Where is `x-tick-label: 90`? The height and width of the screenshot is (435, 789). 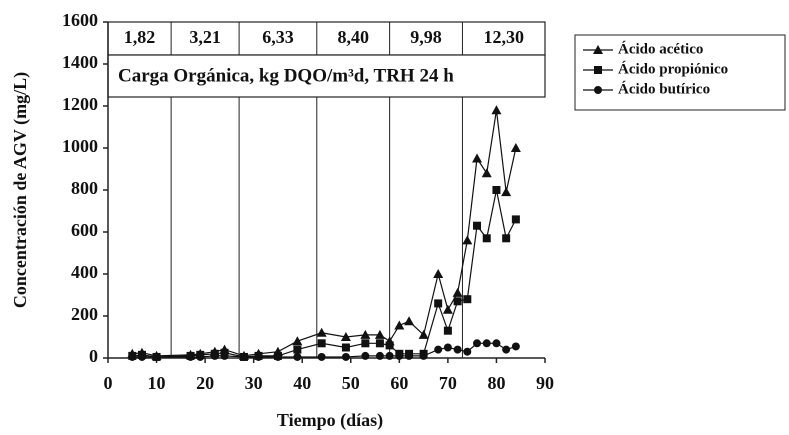
x-tick-label: 90 is located at coordinates (545, 383).